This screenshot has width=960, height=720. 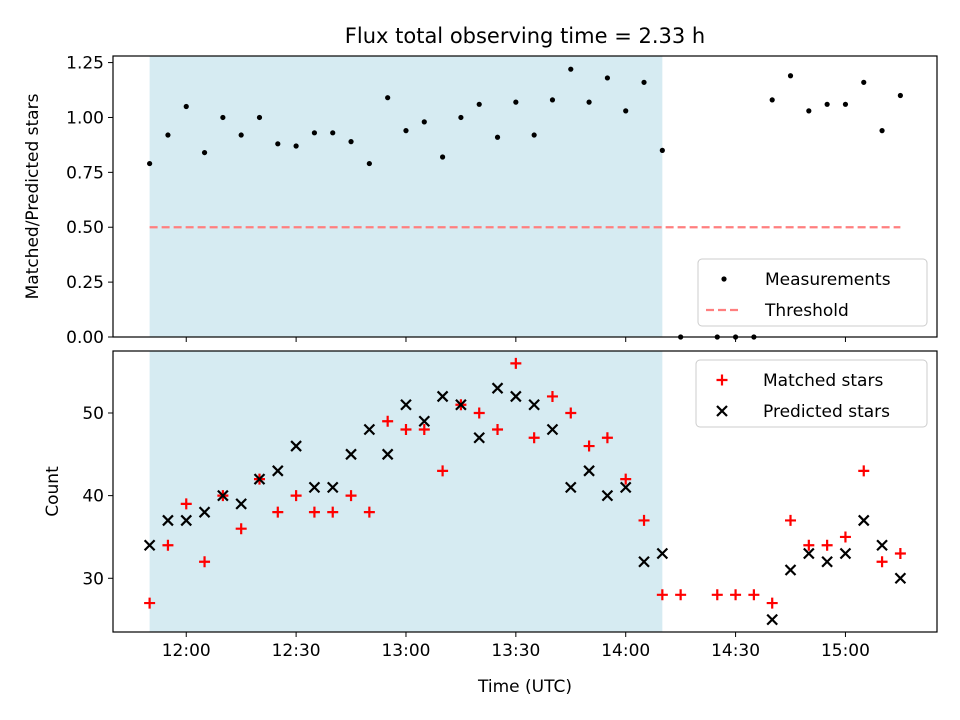 I want to click on x-axis-label: Time (UTC), so click(x=524, y=687).